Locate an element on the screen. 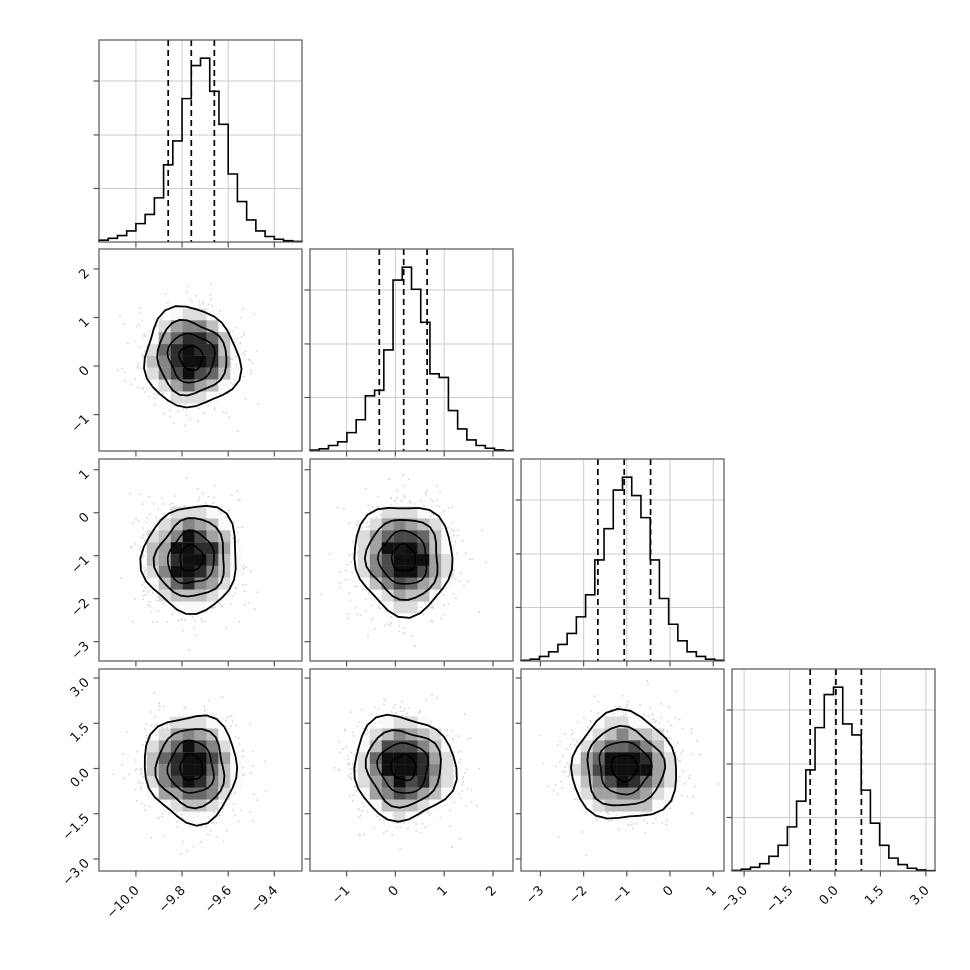 This screenshot has width=970, height=970. panel-2d-p1-p3: −3 −2 −1 0 1 is located at coordinates (186, 562).